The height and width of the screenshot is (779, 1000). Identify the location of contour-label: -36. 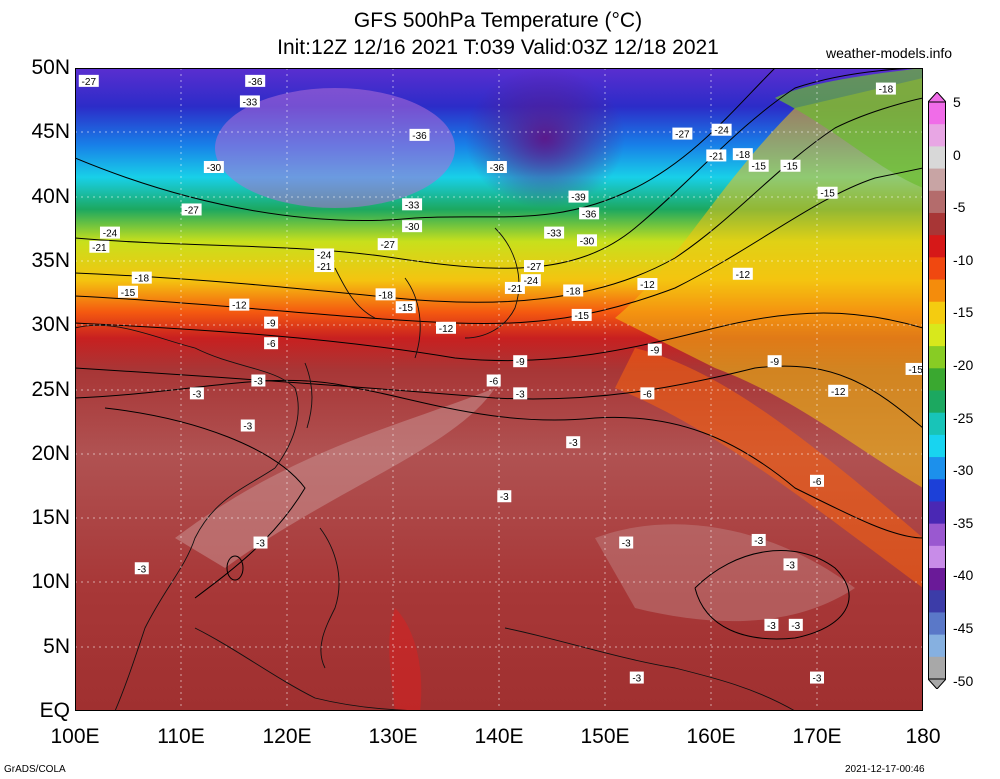
(589, 213).